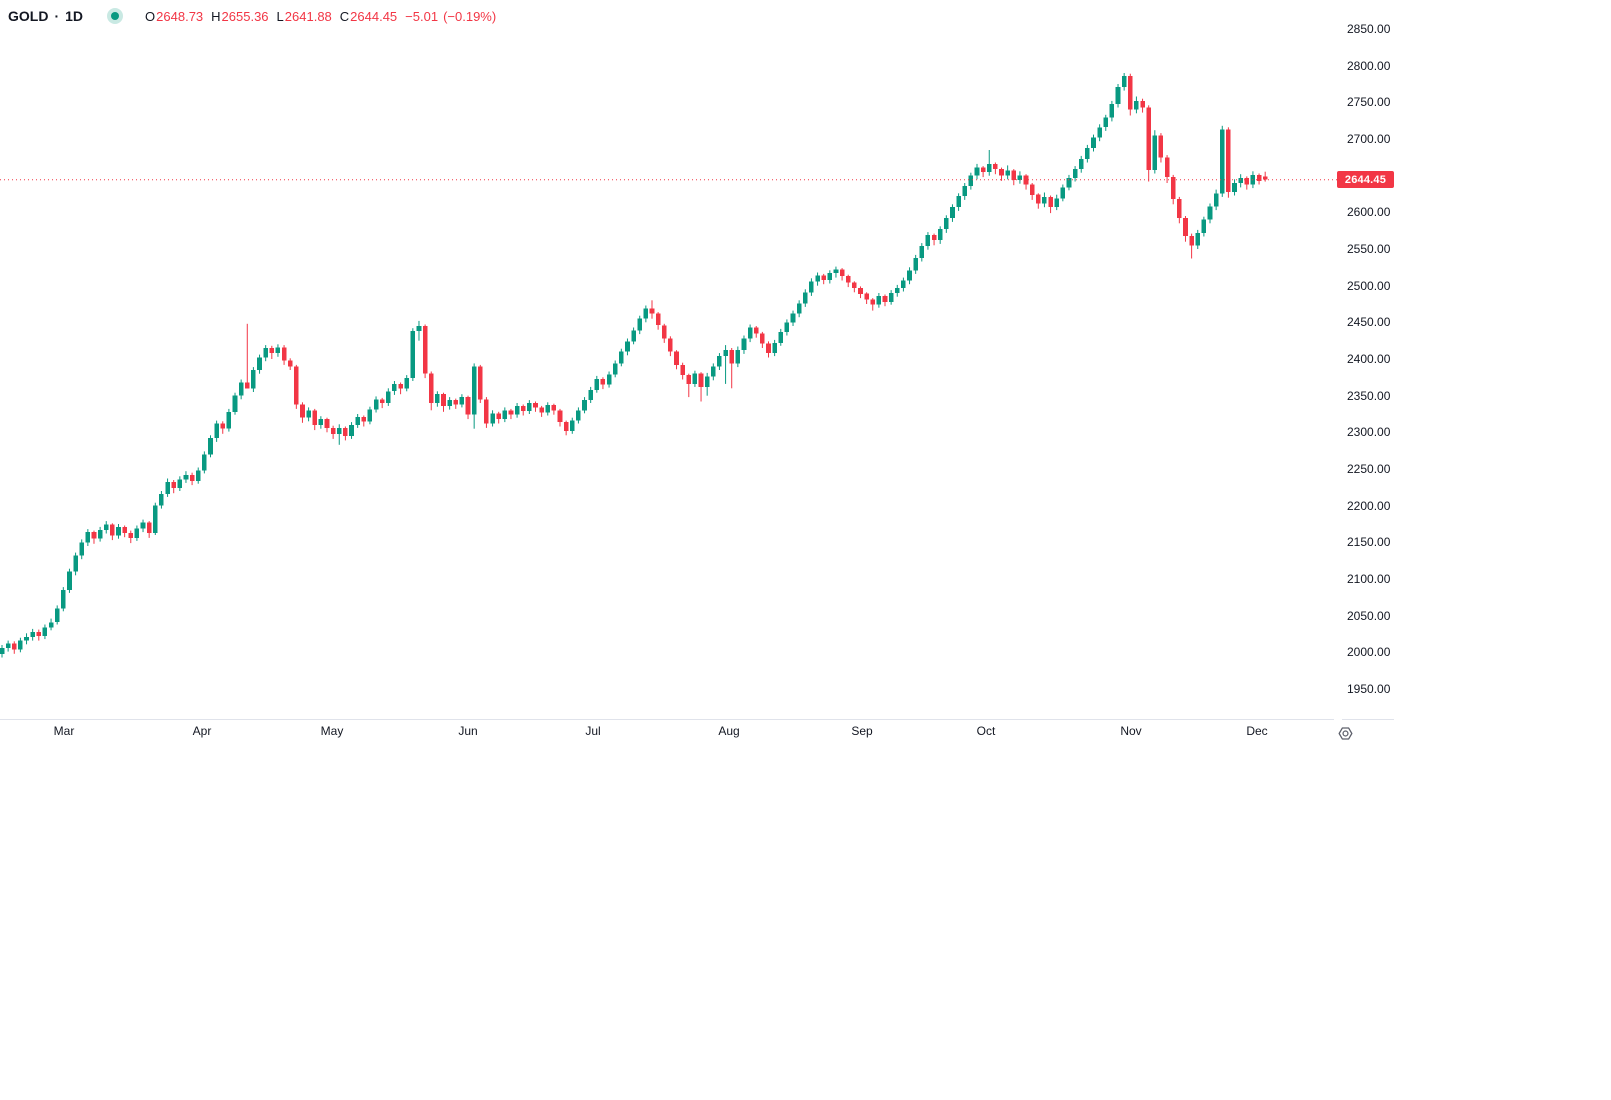 The height and width of the screenshot is (1100, 1611). Describe the element at coordinates (1369, 469) in the screenshot. I see `price-tick-label: 2250.00` at that location.